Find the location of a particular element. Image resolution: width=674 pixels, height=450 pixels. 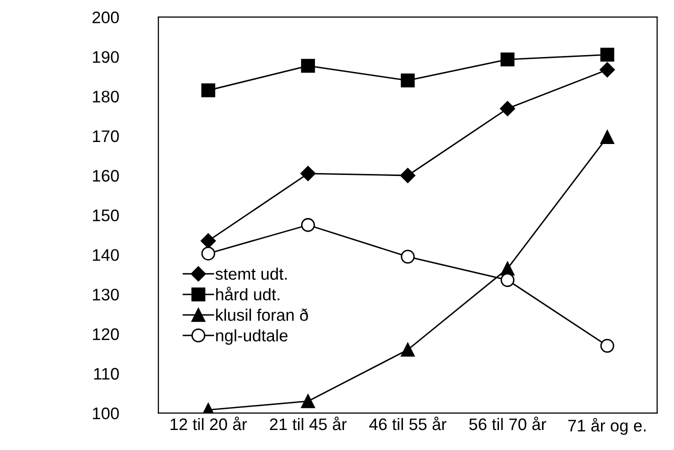

x-tick-label: 56 til 70 år is located at coordinates (507, 423).